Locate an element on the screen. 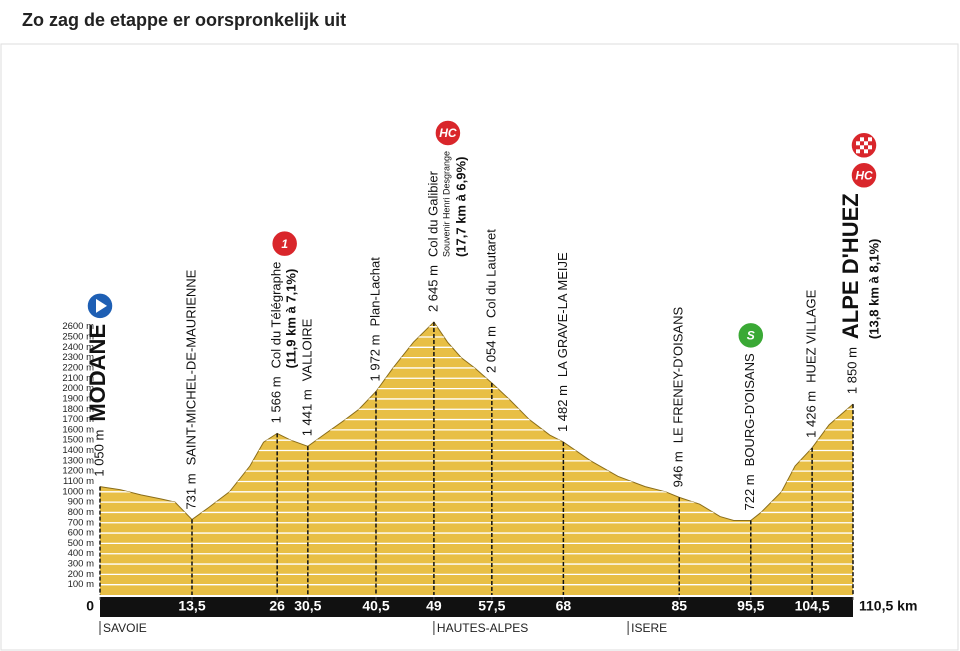 This screenshot has height=651, width=960. y-tick-label: 2400 m is located at coordinates (78, 347).